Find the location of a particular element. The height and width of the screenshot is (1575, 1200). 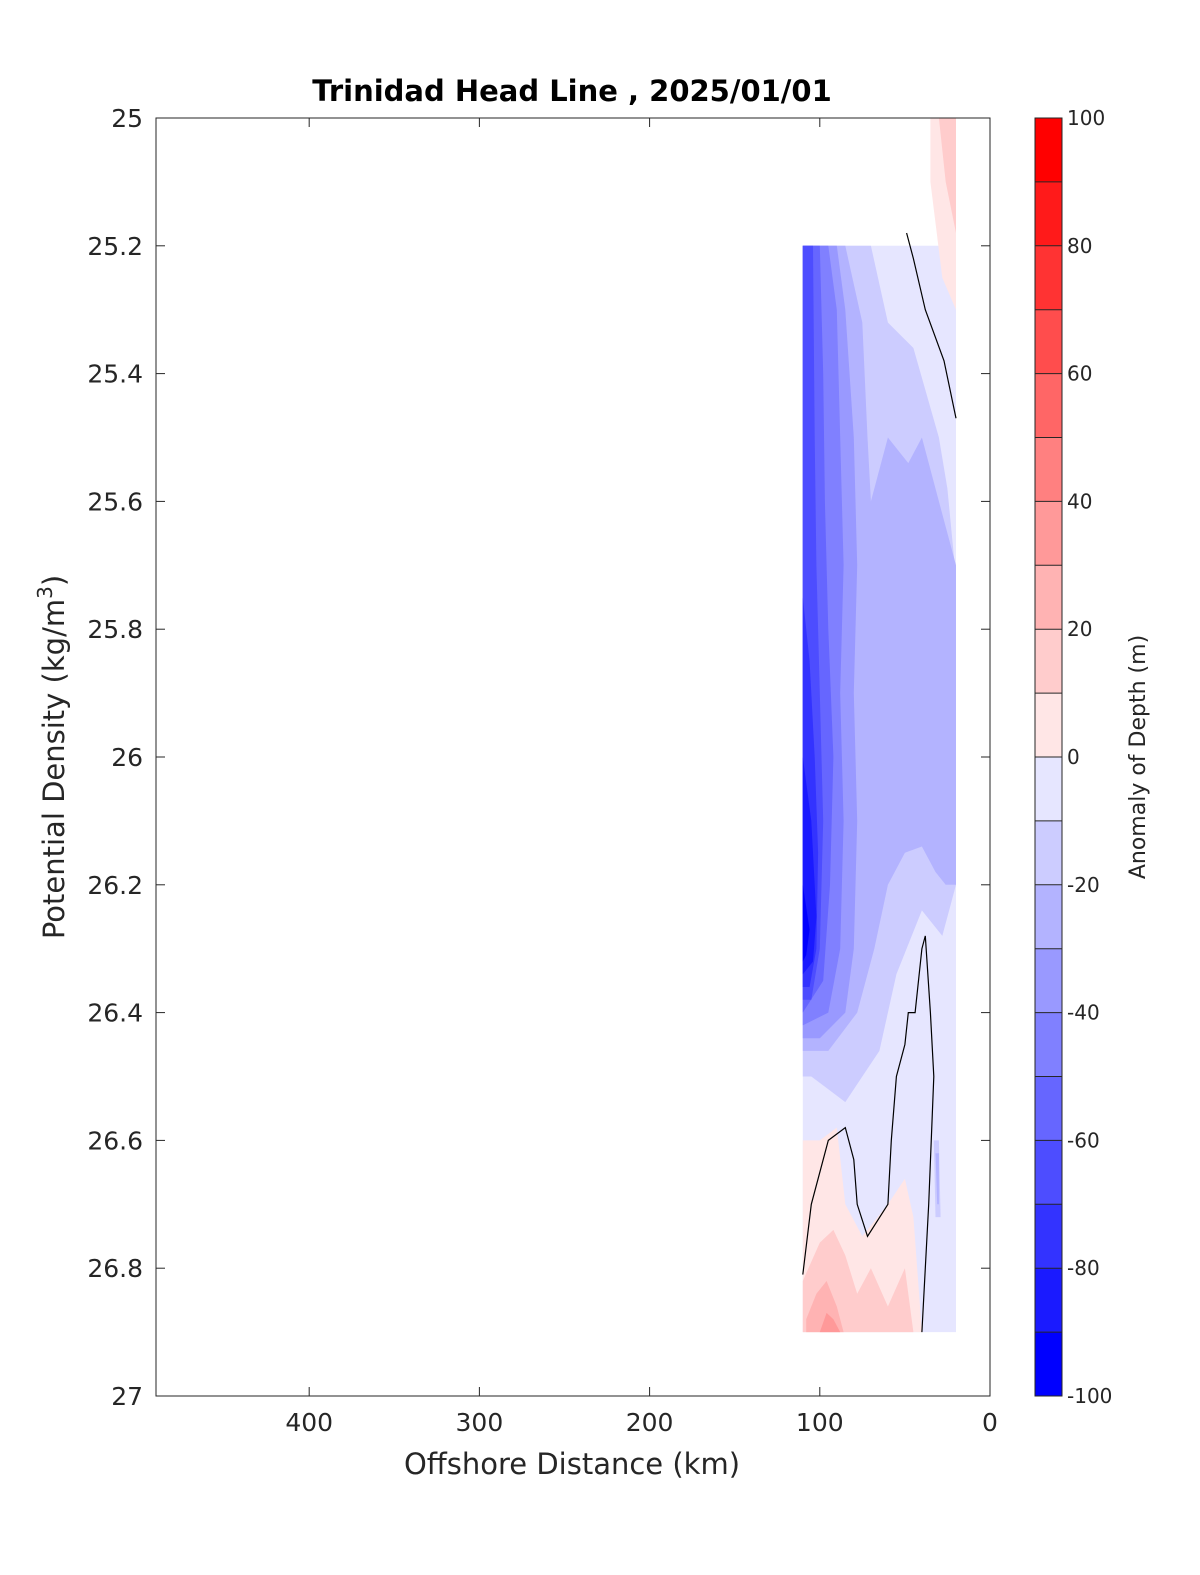

y-tick-label-3: 25.6 is located at coordinates (115, 501).